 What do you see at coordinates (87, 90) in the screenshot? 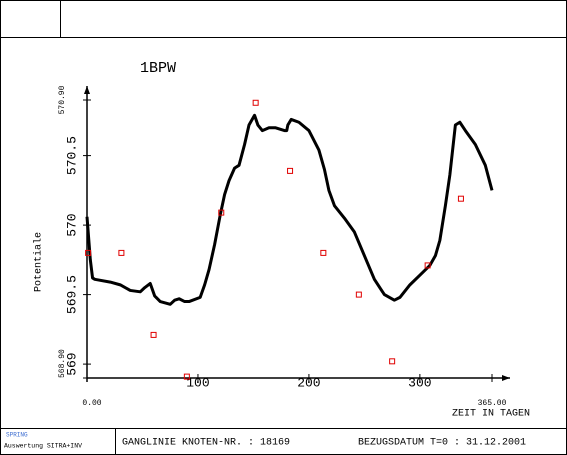
I see `y-axis-arrow` at bounding box center [87, 90].